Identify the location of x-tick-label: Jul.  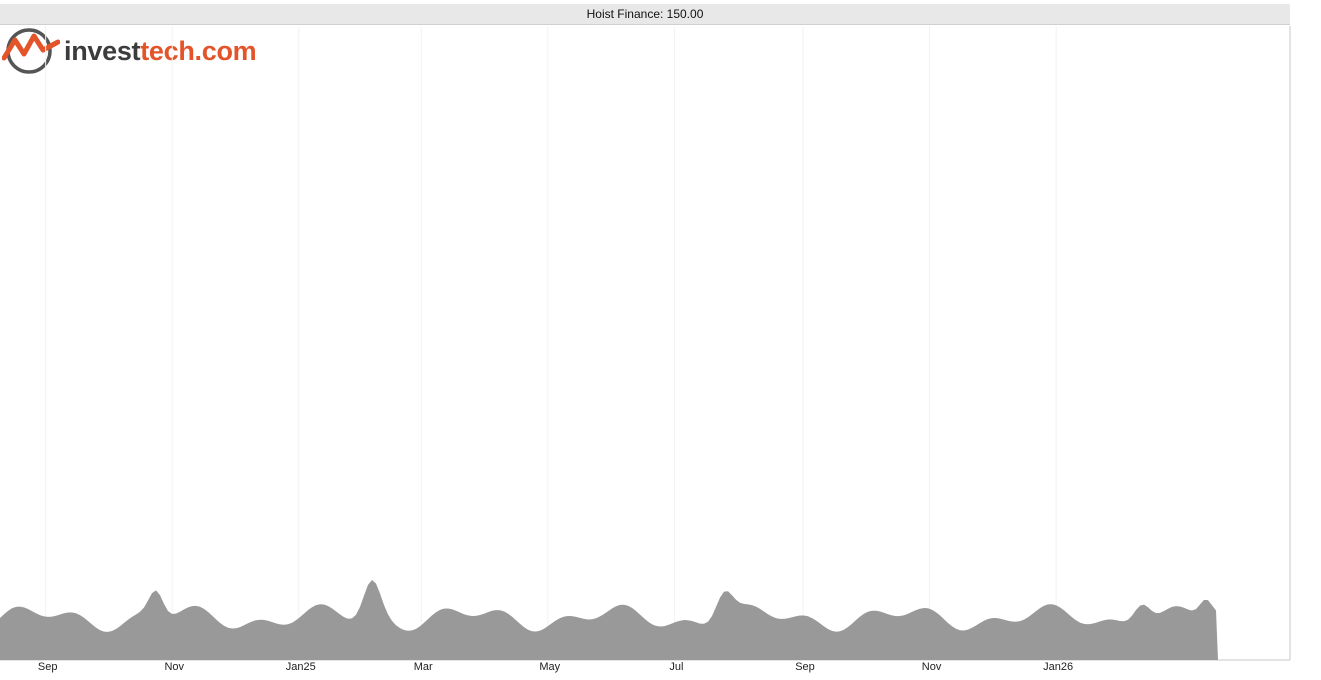
(676, 667).